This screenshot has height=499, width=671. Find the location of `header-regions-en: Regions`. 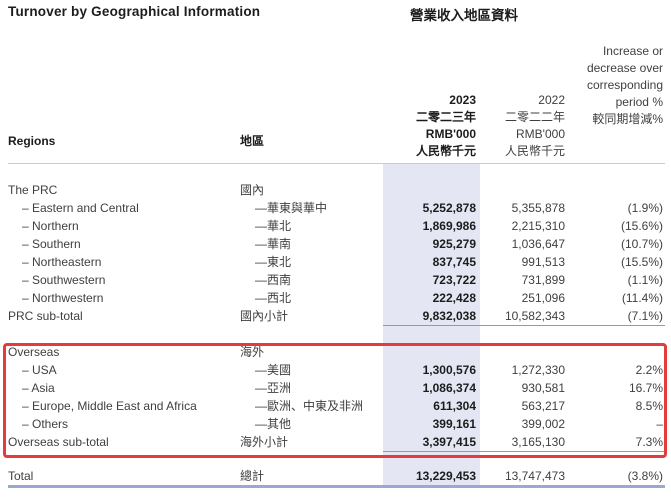

header-regions-en: Regions is located at coordinates (124, 102).